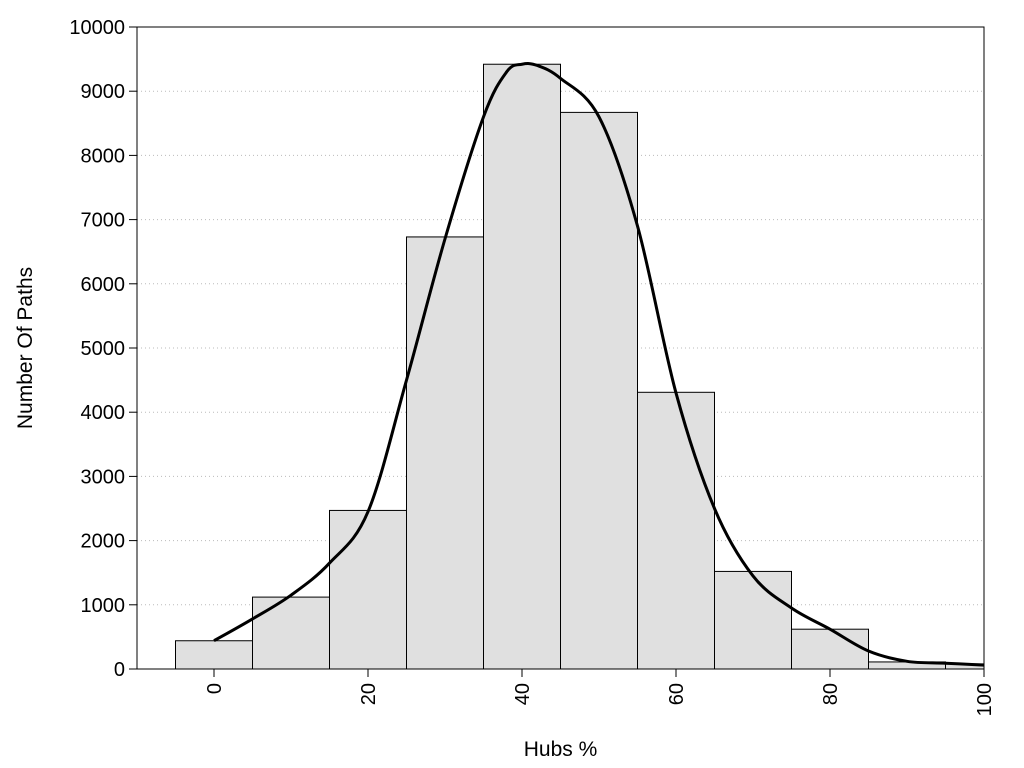  I want to click on y-tick-label: 3000, so click(103, 477).